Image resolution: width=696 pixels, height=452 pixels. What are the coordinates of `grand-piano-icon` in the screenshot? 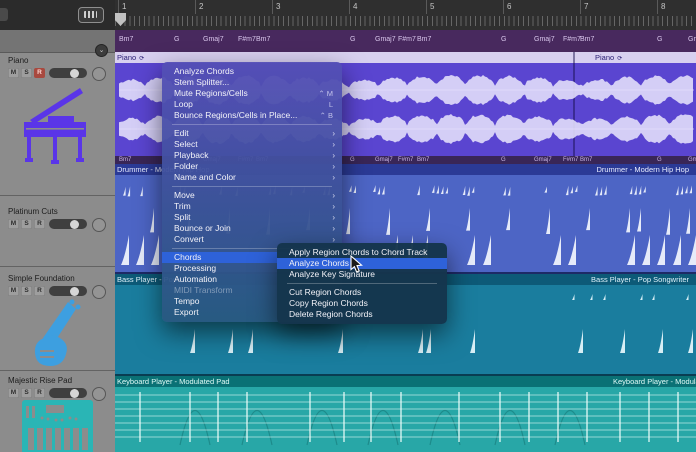 It's located at (57, 124).